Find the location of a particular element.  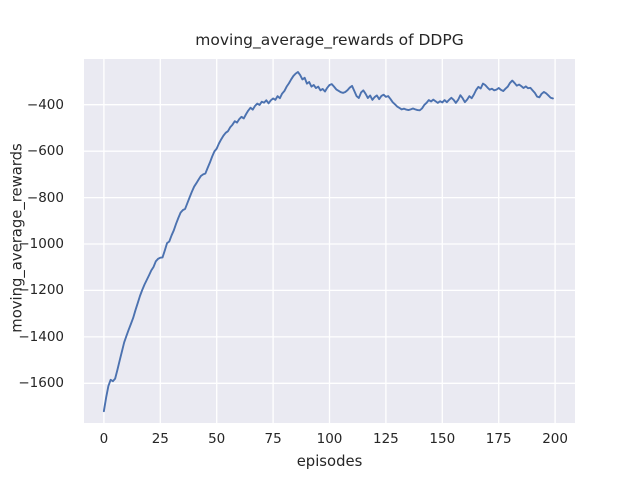

y-tick-label: −1000 is located at coordinates (41, 244).